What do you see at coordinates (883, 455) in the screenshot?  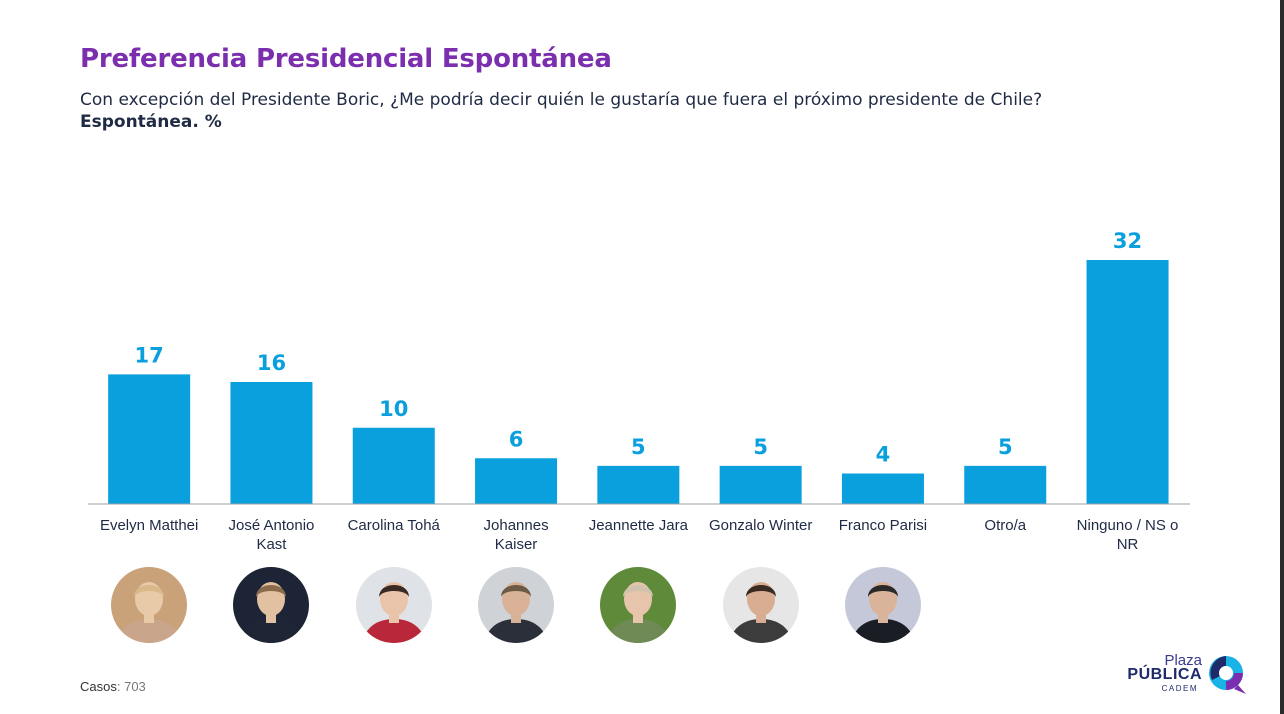 I see `data-label: 4` at bounding box center [883, 455].